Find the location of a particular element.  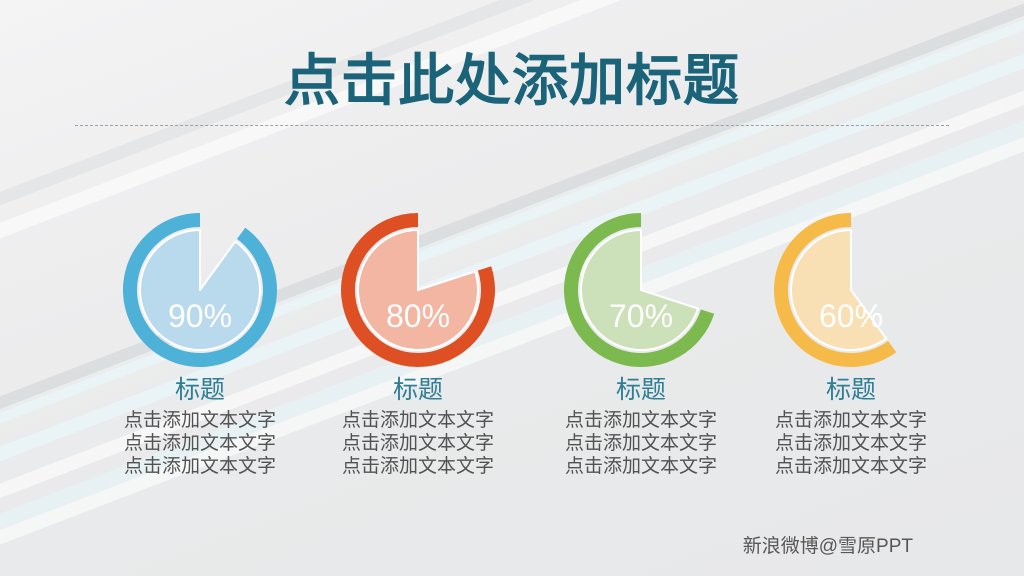

pie-percent-label: 80% is located at coordinates (418, 316).